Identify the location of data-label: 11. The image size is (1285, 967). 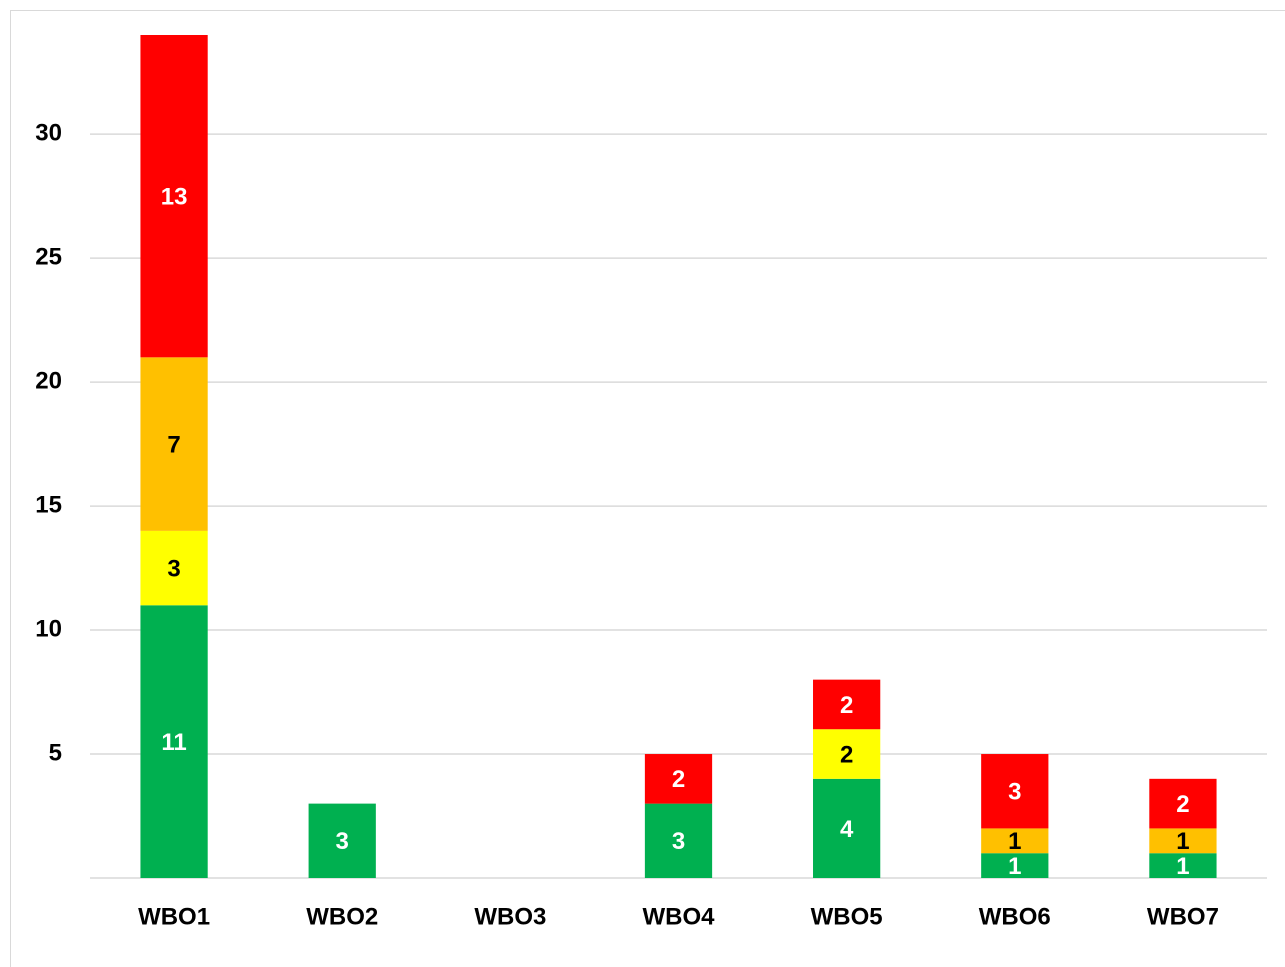
(173, 742).